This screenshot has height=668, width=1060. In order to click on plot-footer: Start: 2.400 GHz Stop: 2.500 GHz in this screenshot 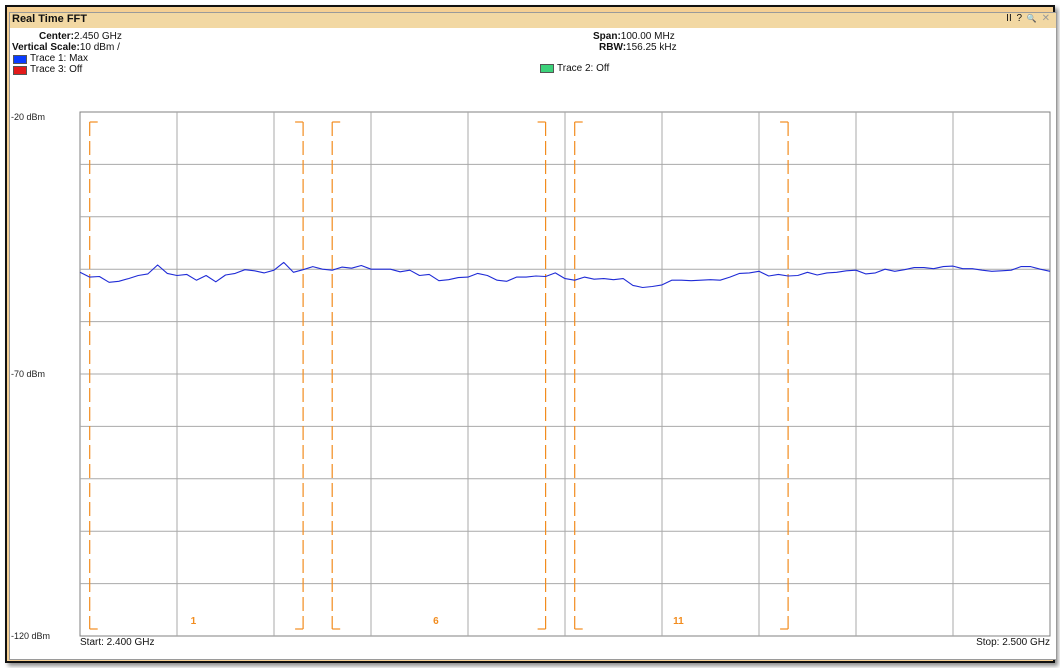, I will do `click(533, 644)`.